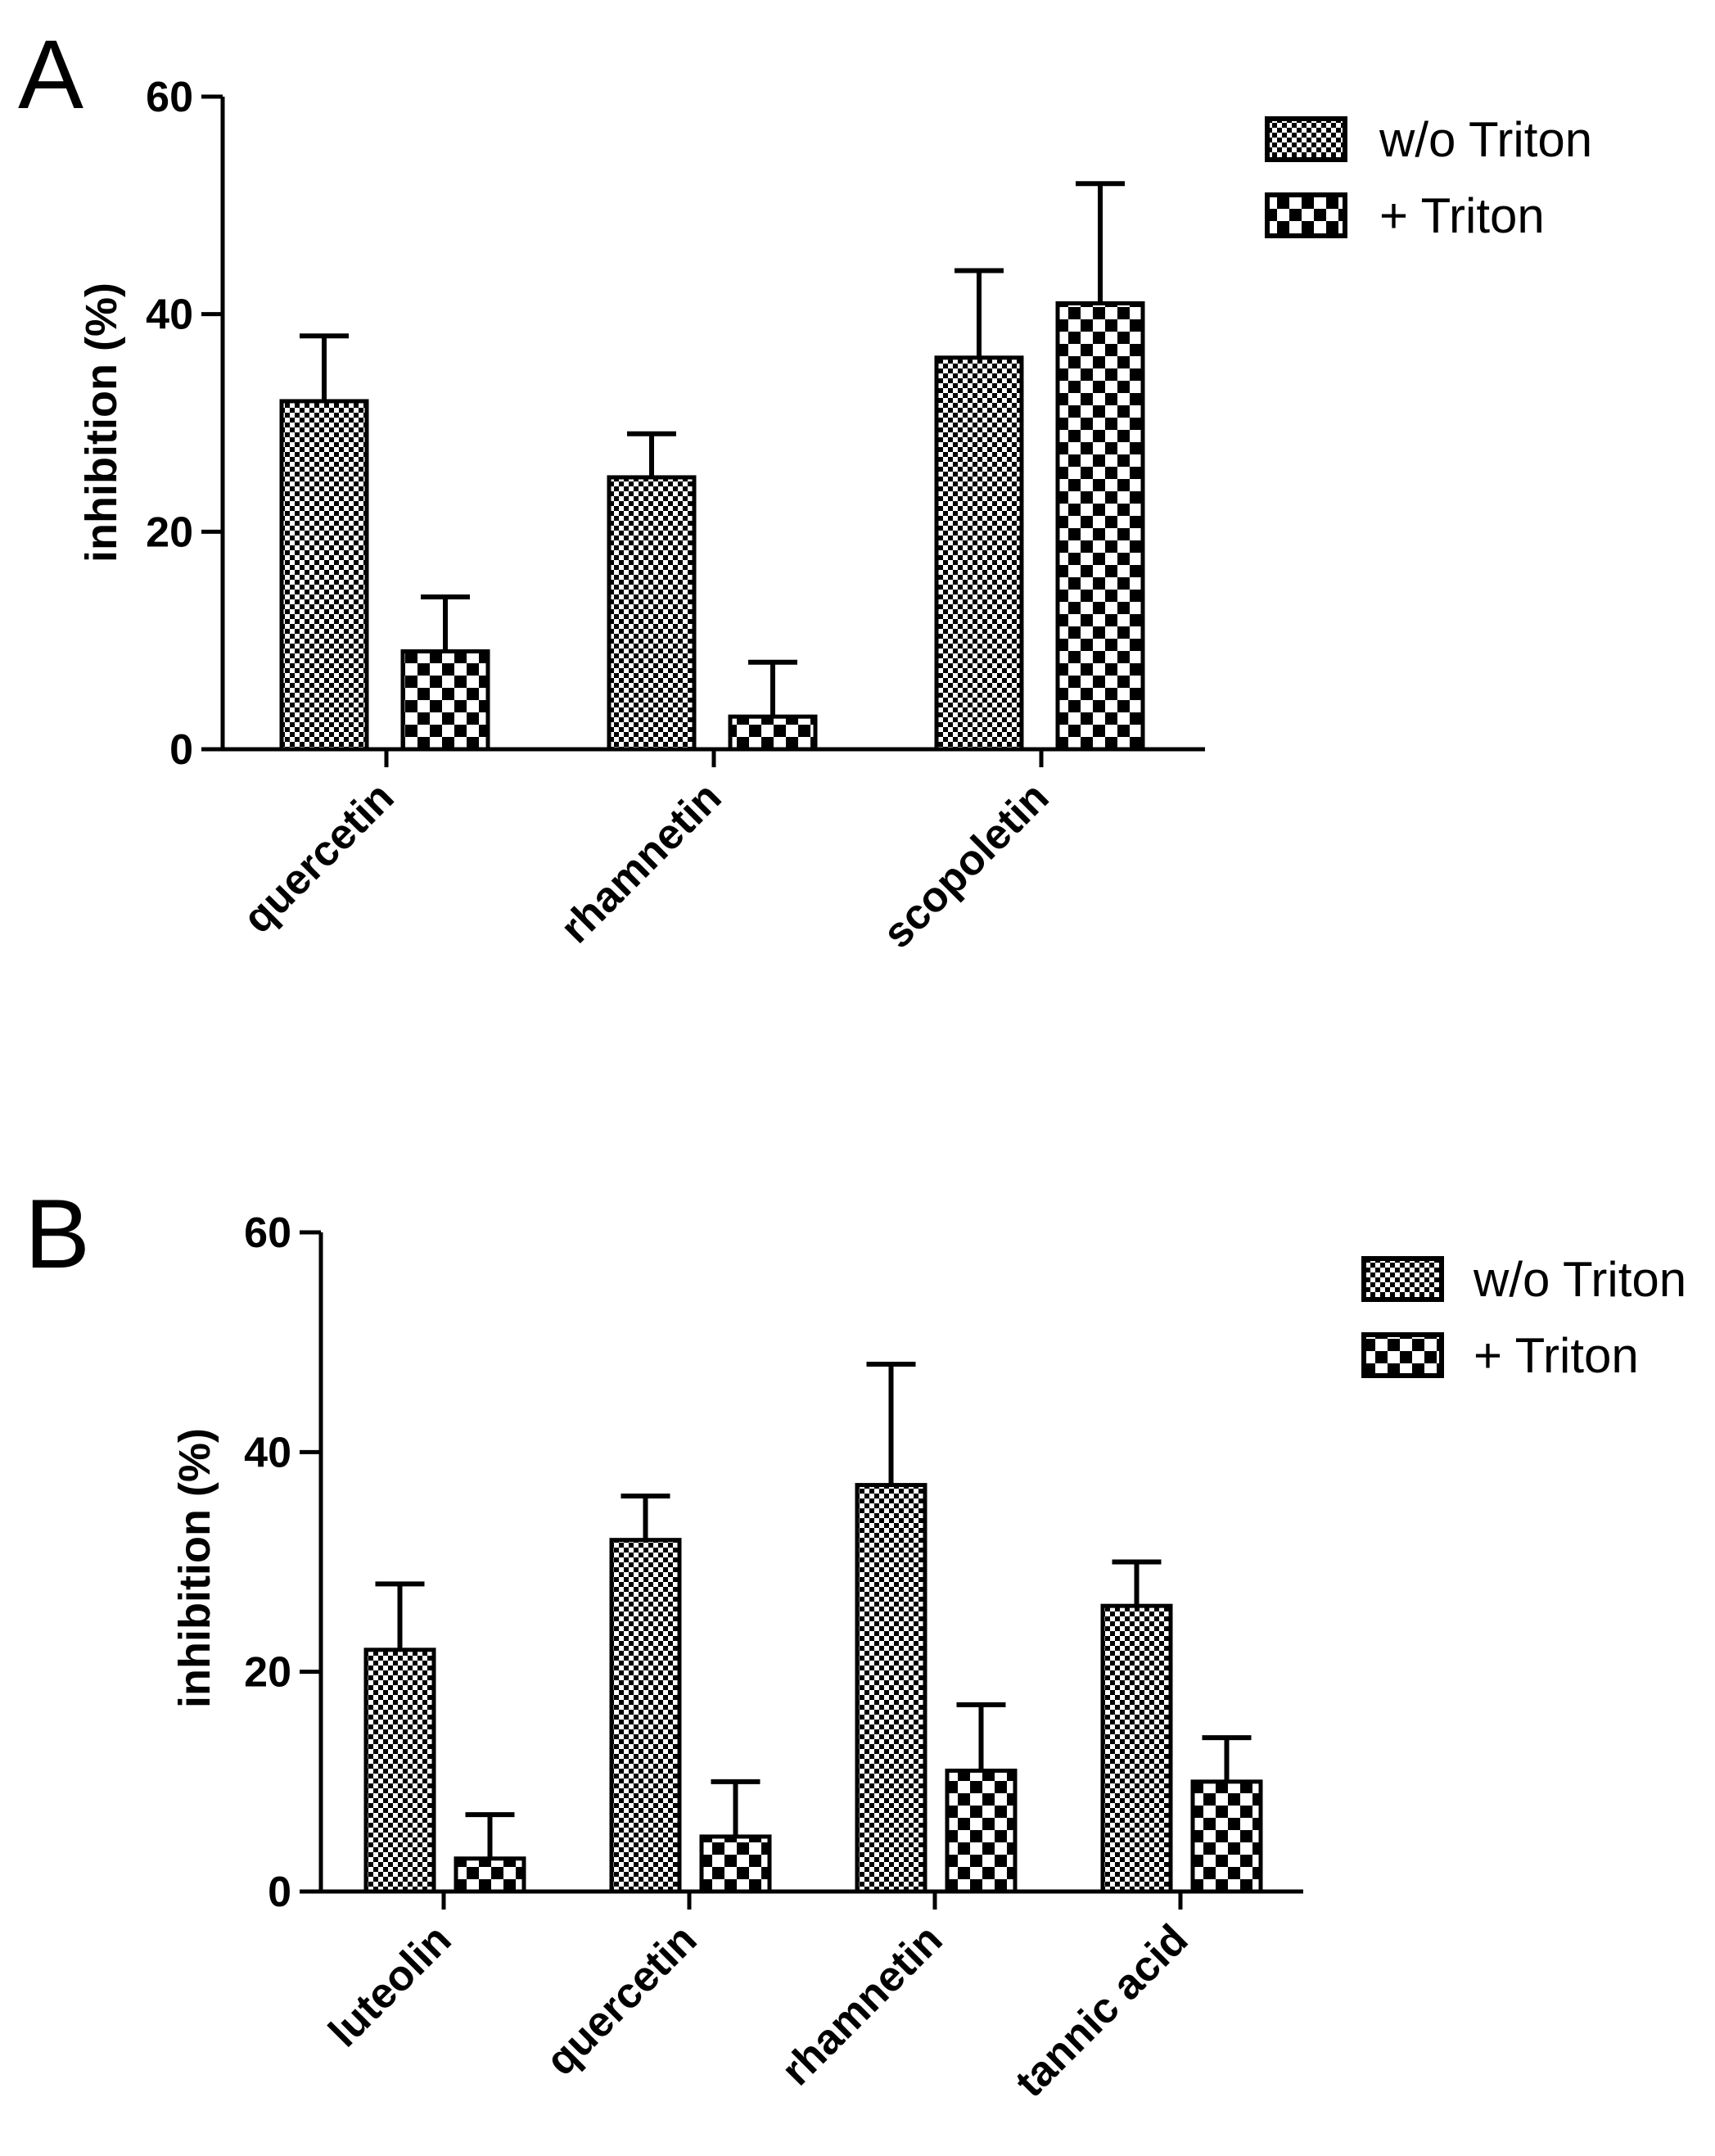 The width and height of the screenshot is (1715, 2156). Describe the element at coordinates (1306, 139) in the screenshot. I see `panel-a-legend-swatch-wo-triton` at that location.